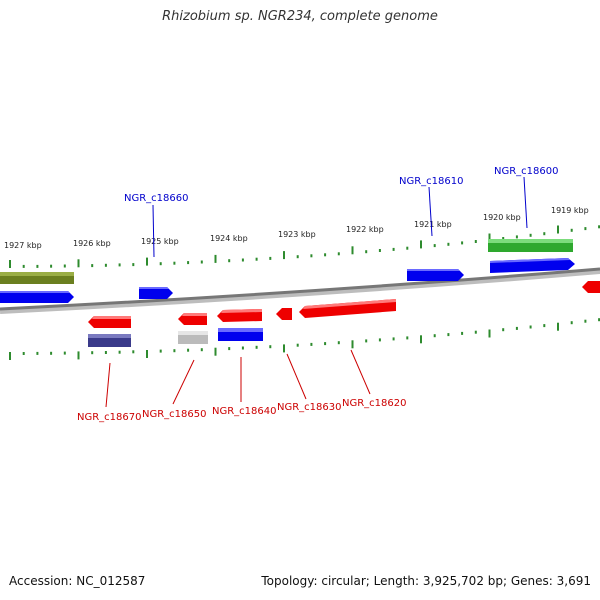 Image resolution: width=600 pixels, height=600 pixels. What do you see at coordinates (92, 243) in the screenshot?
I see `tick-label-1926: 1926 kbp` at bounding box center [92, 243].